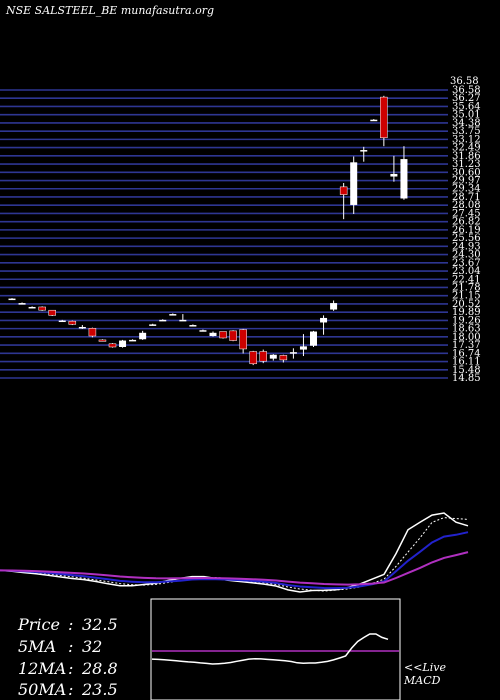  Describe the element at coordinates (466, 378) in the screenshot. I see `y-tick-label: 14.85` at that location.